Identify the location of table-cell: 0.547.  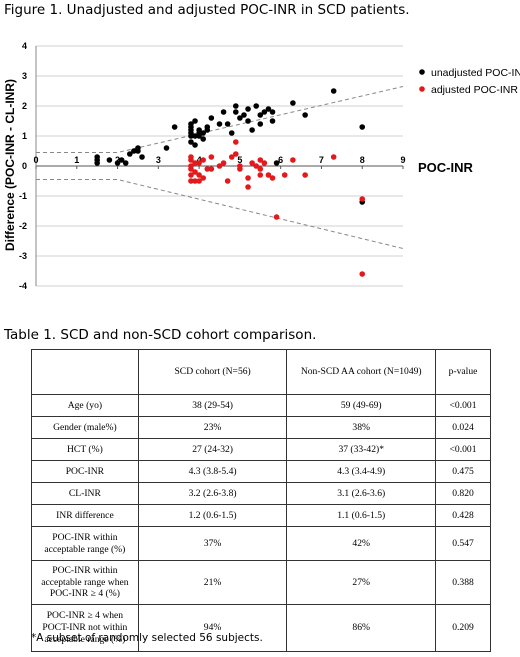
(463, 543).